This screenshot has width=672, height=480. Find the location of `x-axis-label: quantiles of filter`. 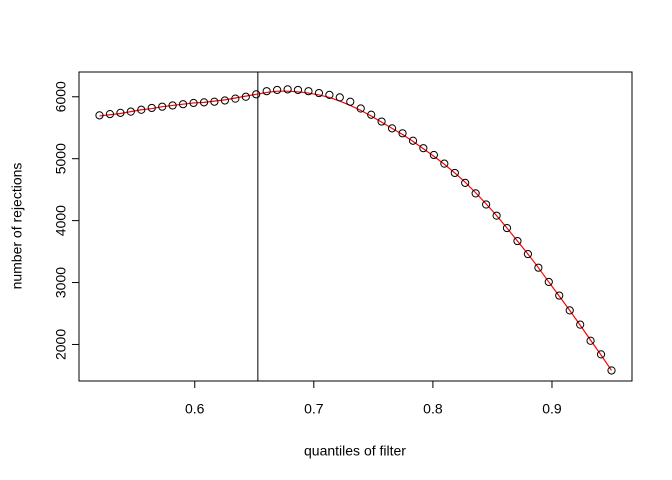

x-axis-label: quantiles of filter is located at coordinates (355, 451).